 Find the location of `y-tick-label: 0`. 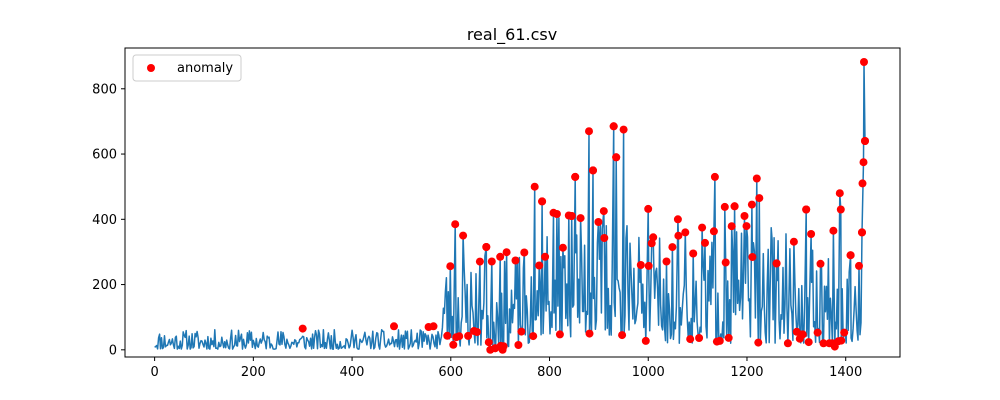

y-tick-label: 0 is located at coordinates (113, 350).